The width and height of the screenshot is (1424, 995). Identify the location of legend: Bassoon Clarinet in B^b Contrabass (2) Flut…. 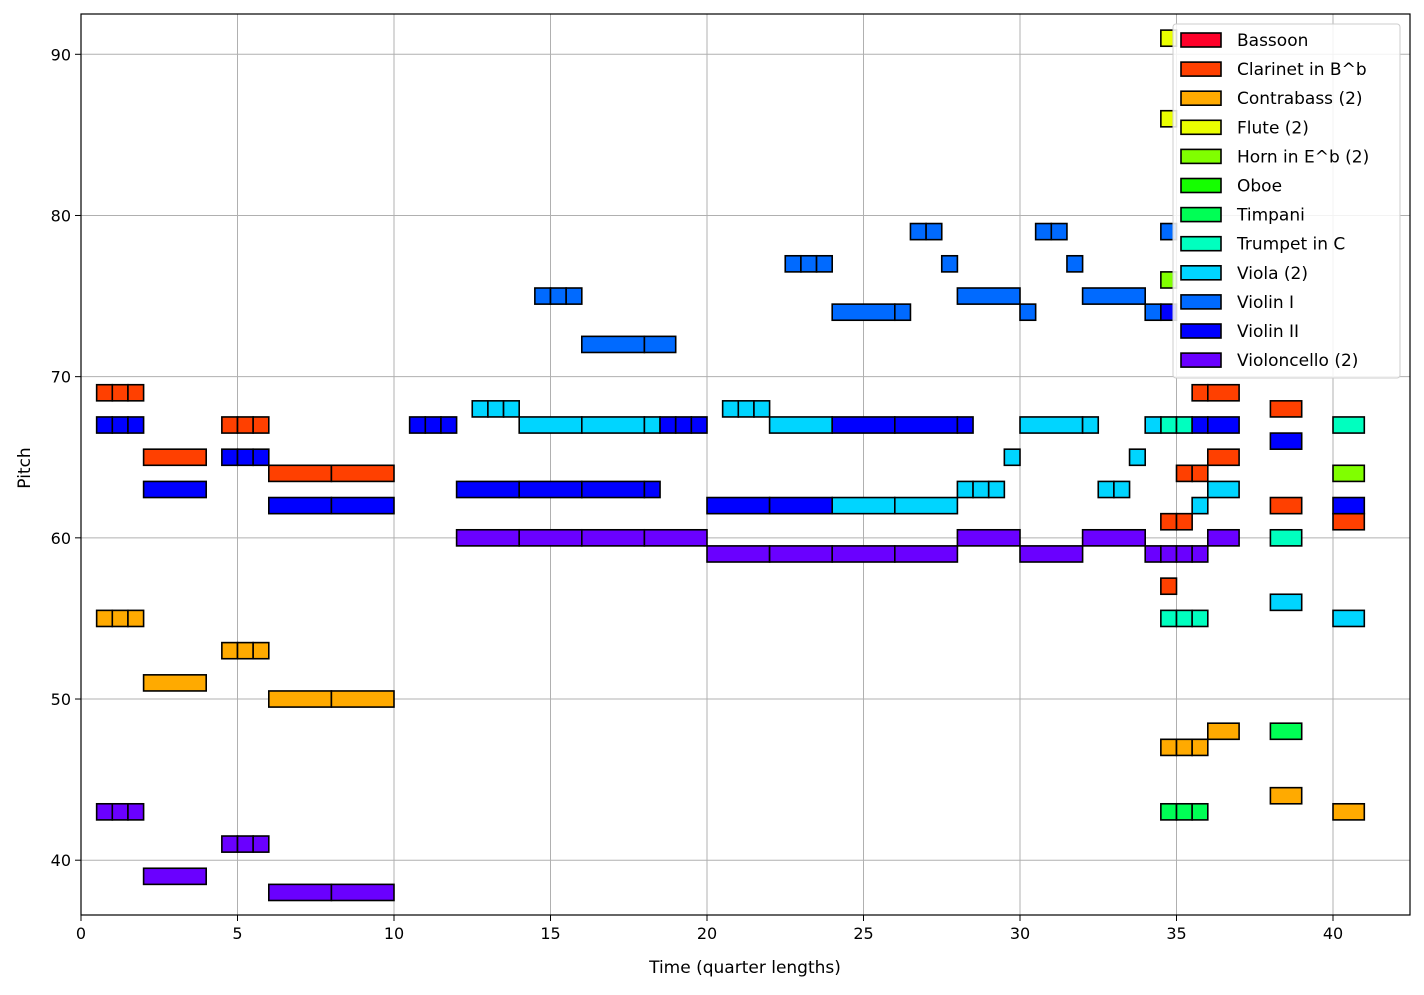
(1286, 201).